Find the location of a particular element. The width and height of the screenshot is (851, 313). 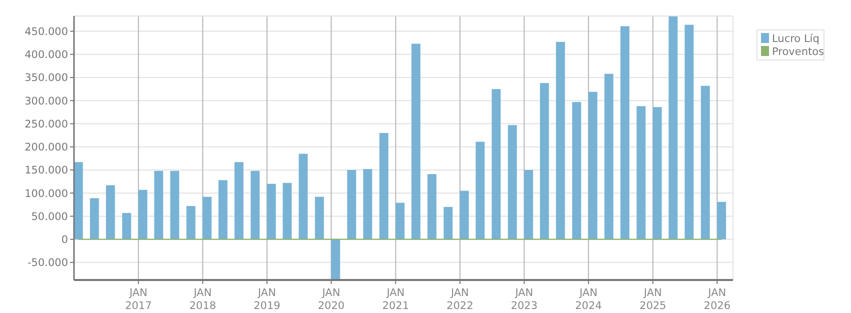

x-tick-label: JAN 2022 is located at coordinates (460, 299).